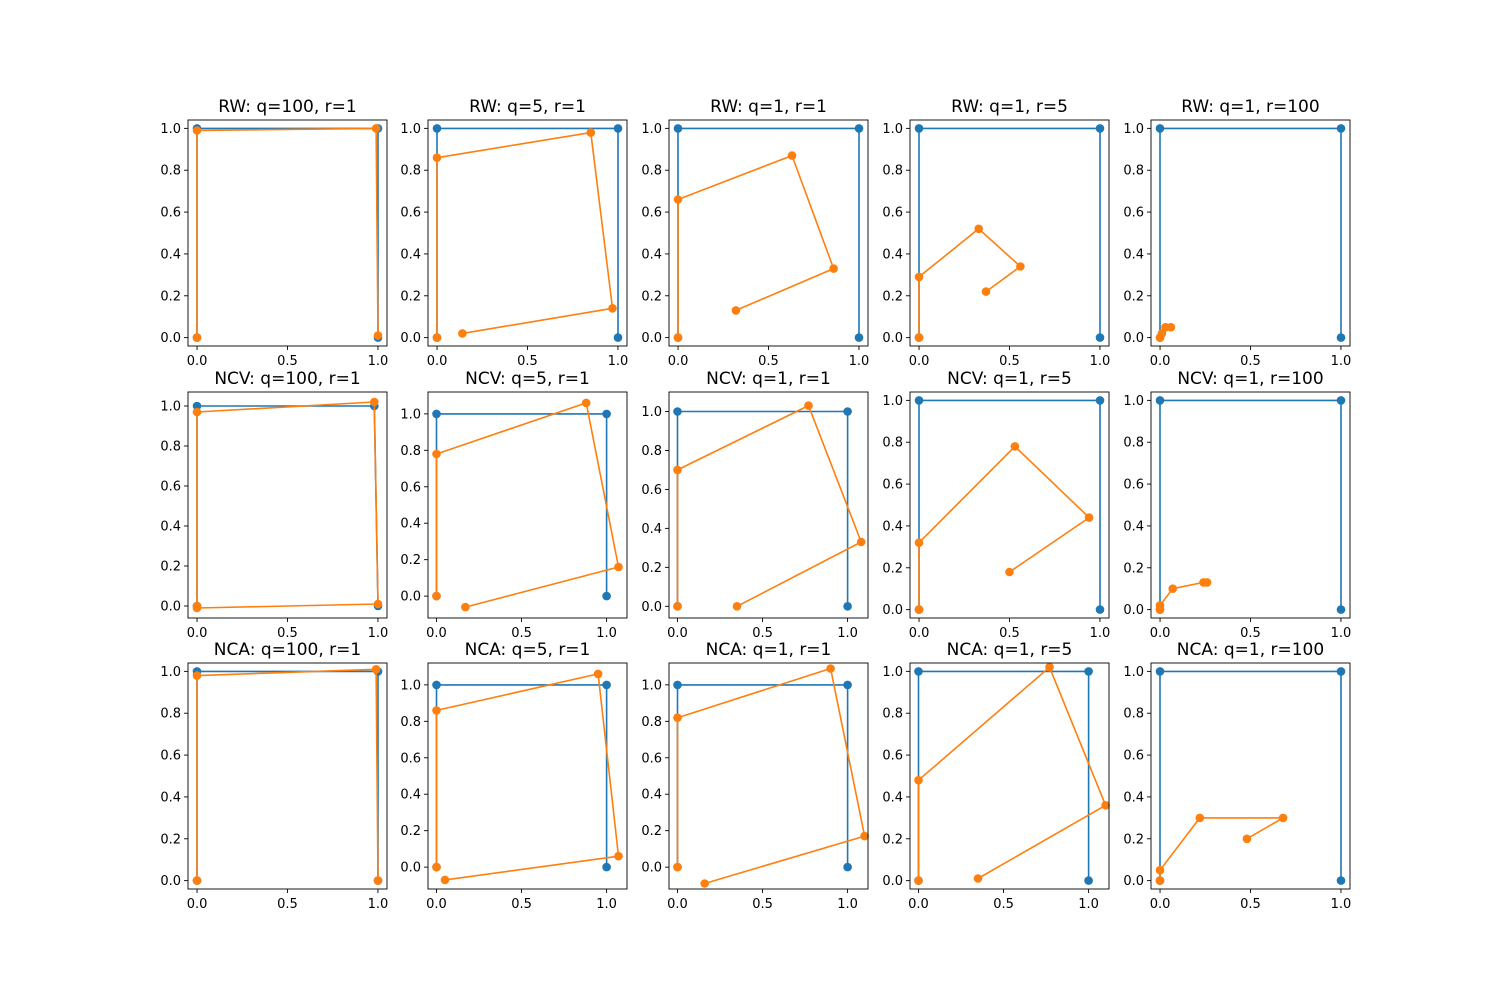 This screenshot has width=1500, height=1000. What do you see at coordinates (755, 776) in the screenshot?
I see `subplot-13: NCA: q=1, r=1 0.0 0.5 1.0 0.0 0.2 0.4 0.6 0.8 1.0` at bounding box center [755, 776].